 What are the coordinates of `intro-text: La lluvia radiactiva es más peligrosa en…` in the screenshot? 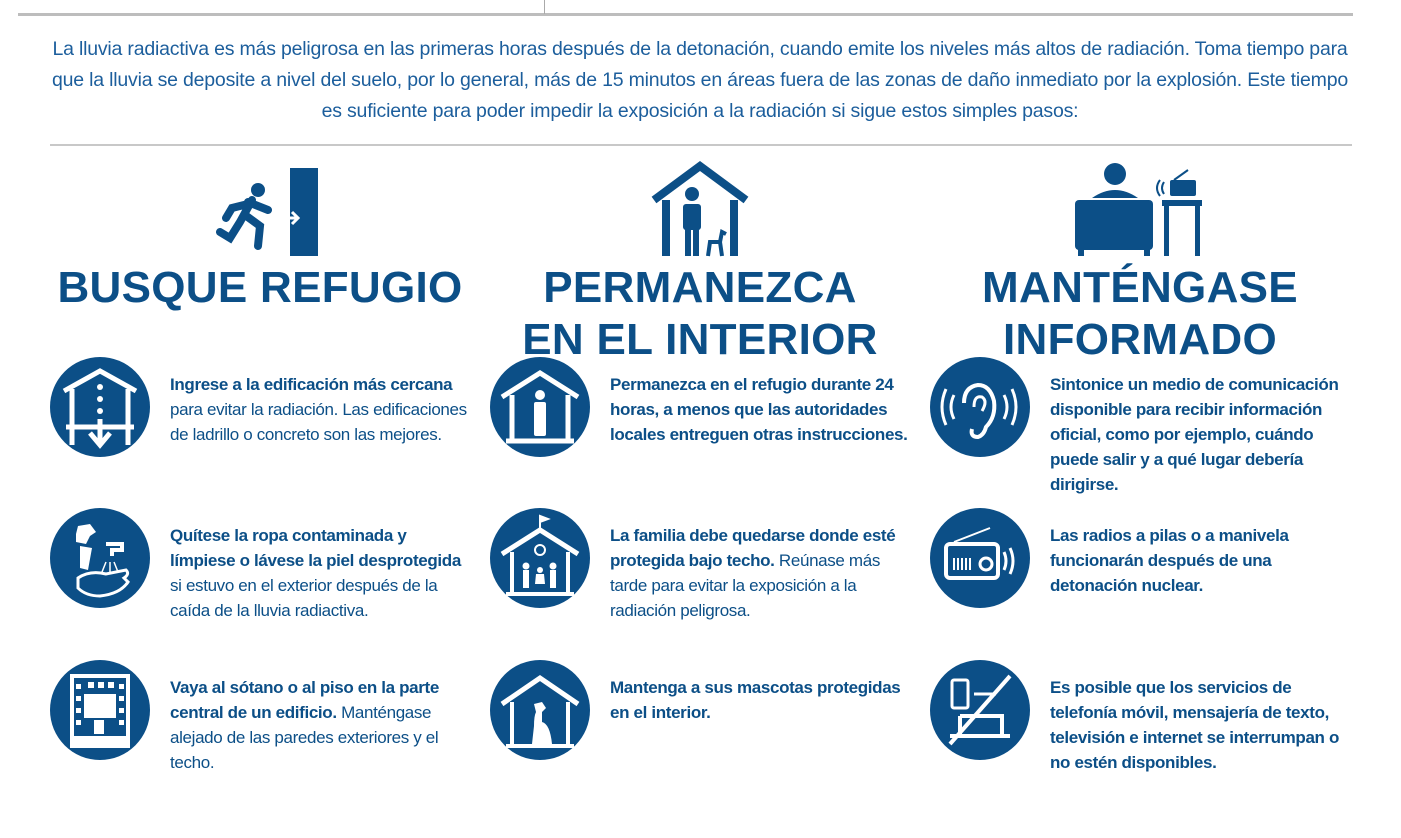 It's located at (700, 80).